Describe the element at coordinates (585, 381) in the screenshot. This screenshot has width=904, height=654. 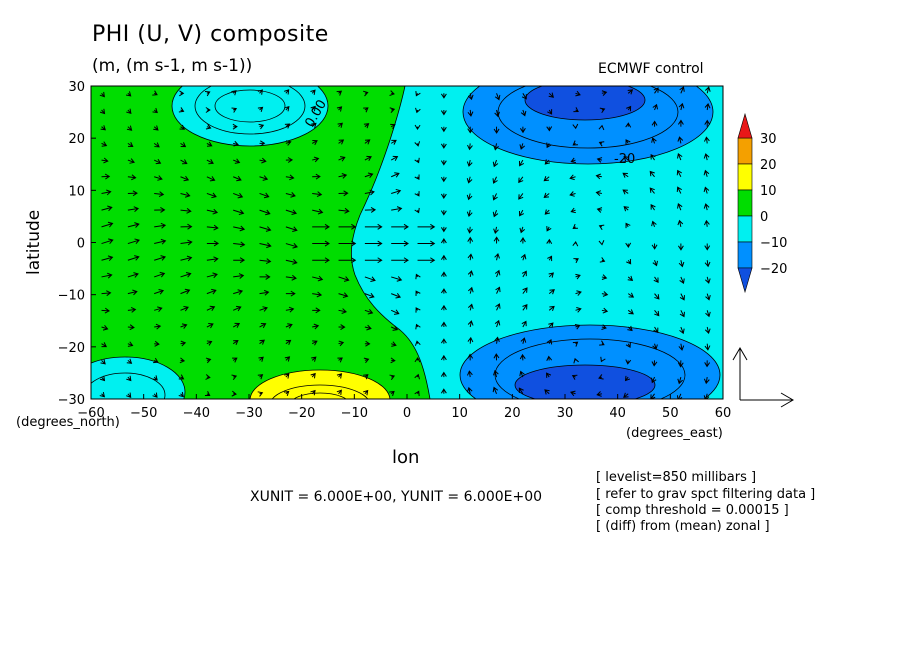
I see `core-below-m20-south` at that location.